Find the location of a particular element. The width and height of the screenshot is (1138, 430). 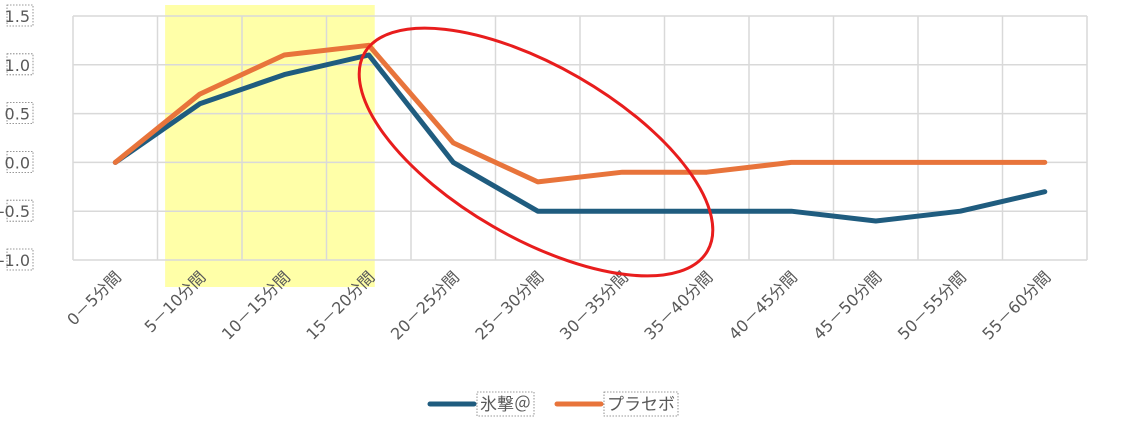

x-tick-label: 45－50分間 is located at coordinates (847, 305).